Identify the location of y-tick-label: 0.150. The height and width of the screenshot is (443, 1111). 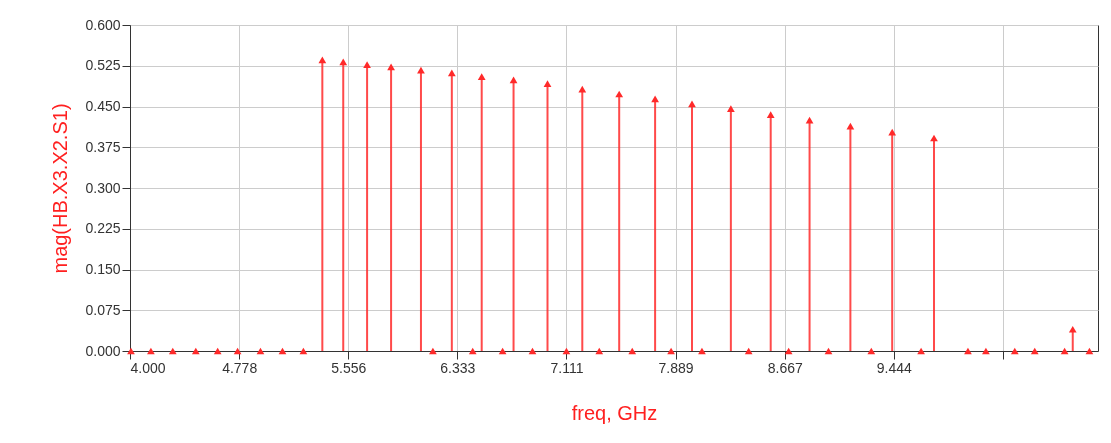
(103, 269).